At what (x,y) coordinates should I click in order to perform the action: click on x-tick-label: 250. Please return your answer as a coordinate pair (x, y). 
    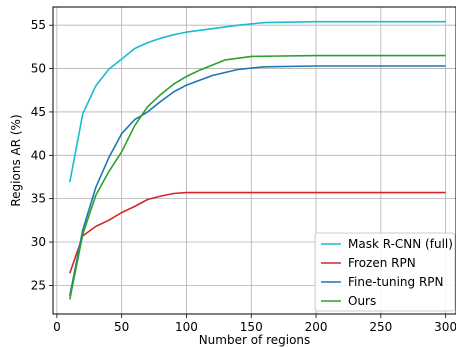
    Looking at the image, I should click on (380, 327).